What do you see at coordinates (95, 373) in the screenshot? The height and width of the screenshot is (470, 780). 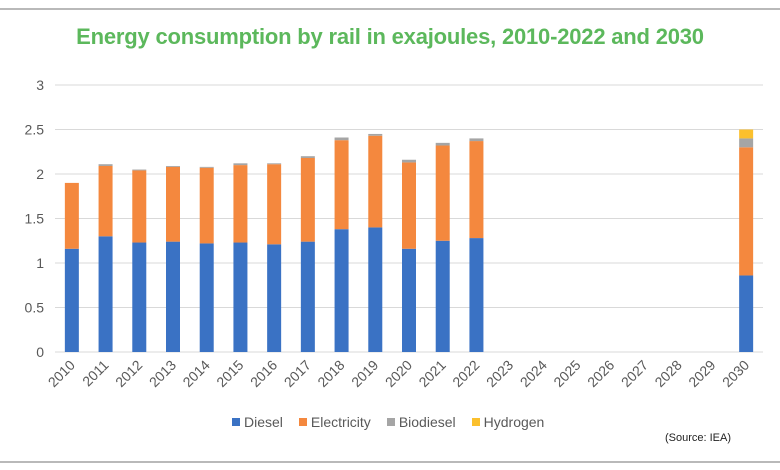 I see `x-tick-label: 2011` at bounding box center [95, 373].